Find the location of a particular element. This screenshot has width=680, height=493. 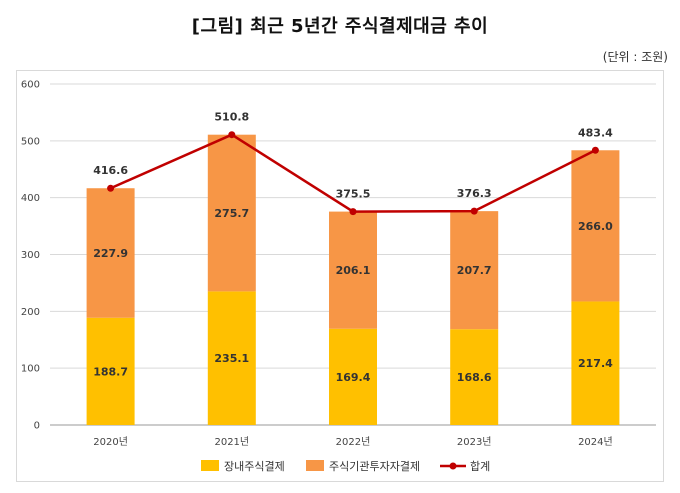

legend-label: 장내주식결제 is located at coordinates (254, 466).